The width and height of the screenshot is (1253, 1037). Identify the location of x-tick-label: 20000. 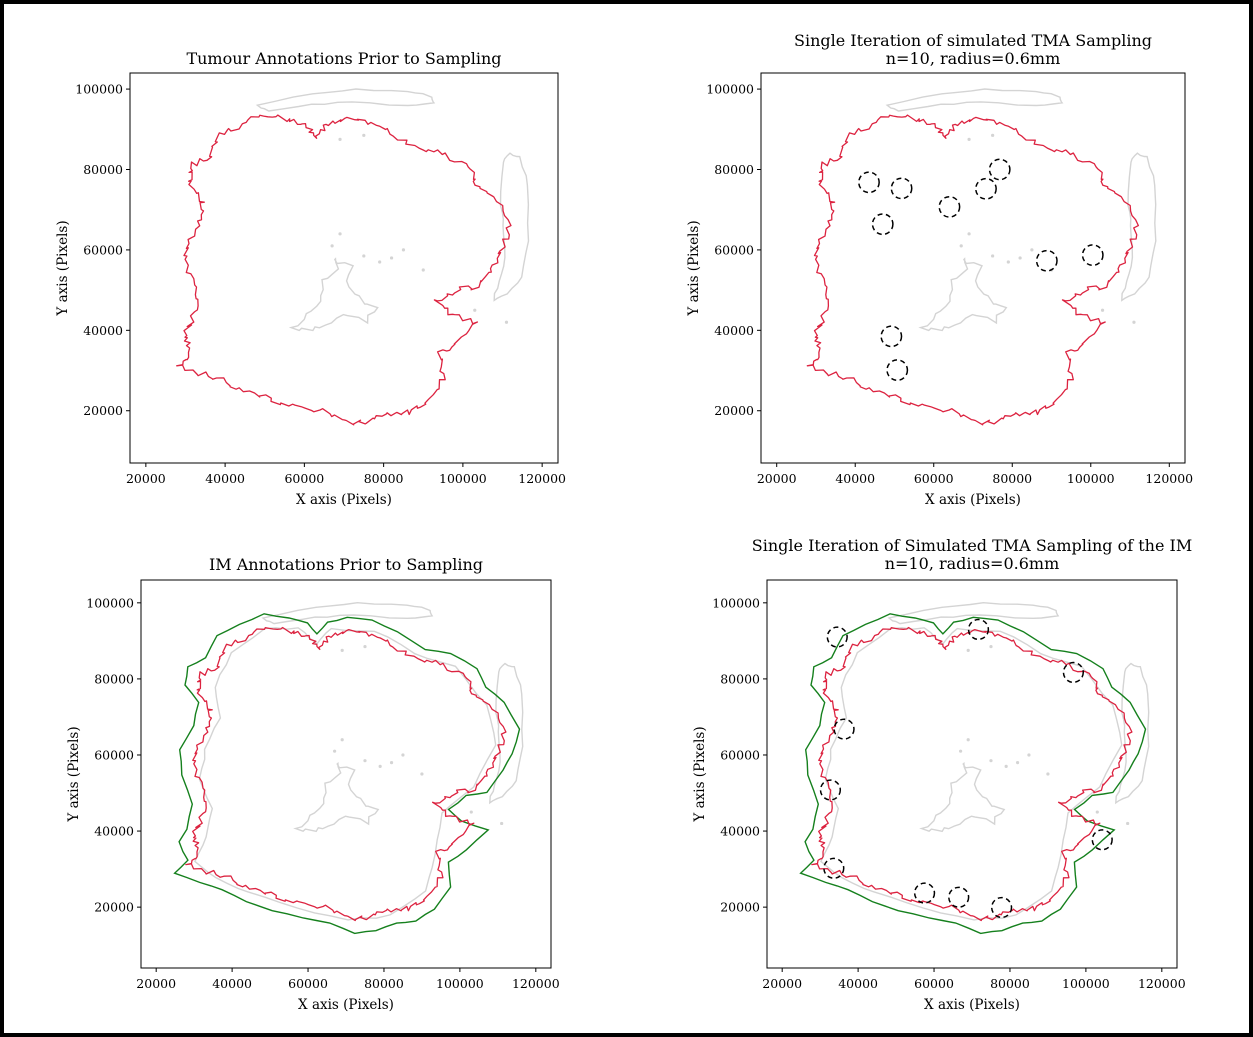
(782, 983).